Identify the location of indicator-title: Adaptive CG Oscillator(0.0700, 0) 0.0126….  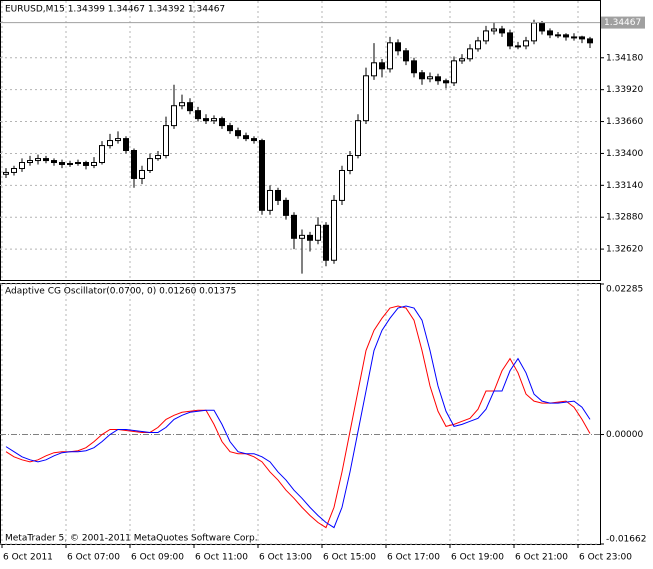
(120, 292).